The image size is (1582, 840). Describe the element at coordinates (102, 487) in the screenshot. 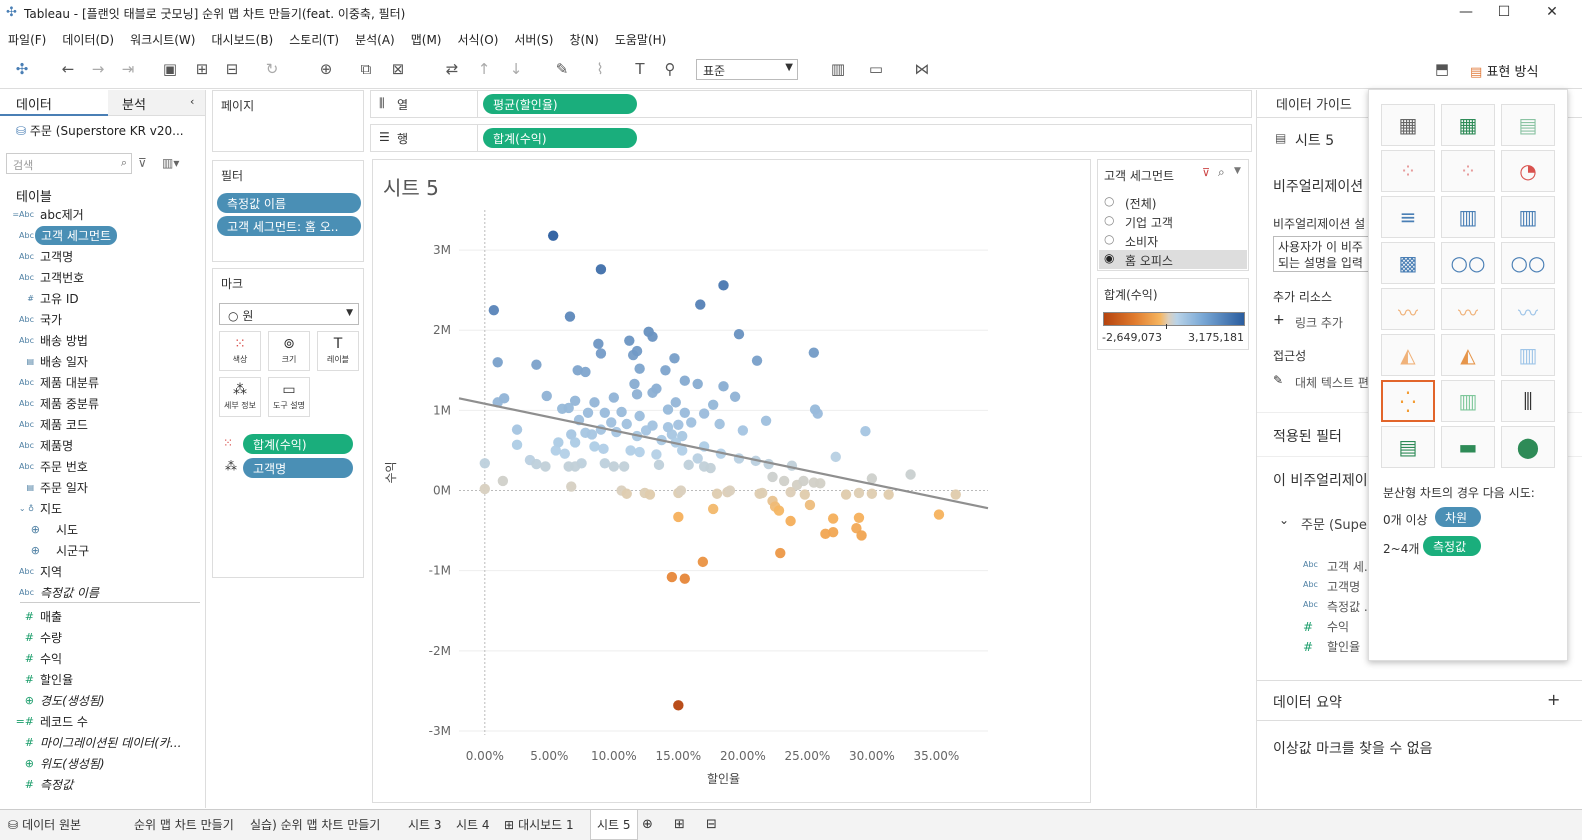

I see `field-item: ▤ 주문 일자` at that location.